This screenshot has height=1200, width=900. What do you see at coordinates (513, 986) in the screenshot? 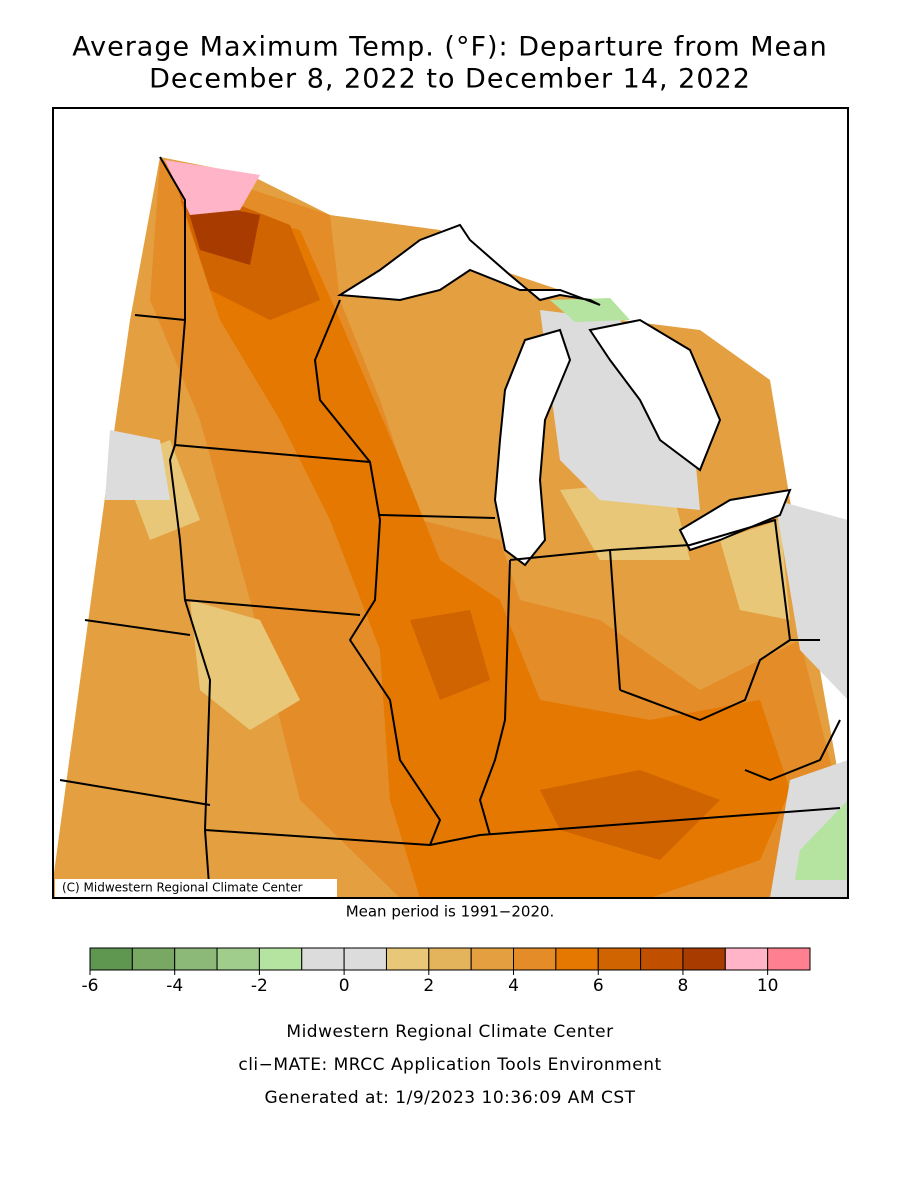
I see `colorbar-tick-label: 4` at bounding box center [513, 986].